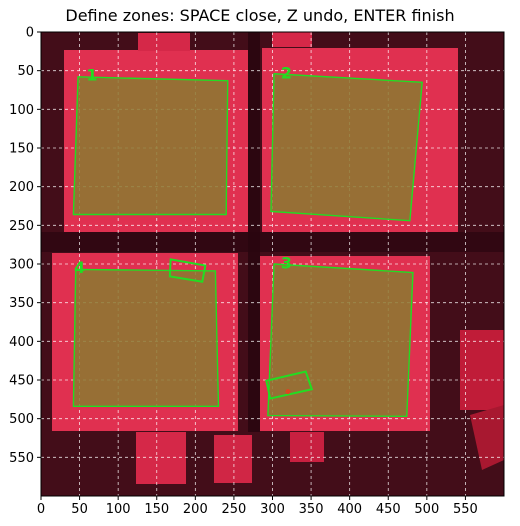 The width and height of the screenshot is (520, 526). What do you see at coordinates (195, 509) in the screenshot?
I see `x-tick-label: 200` at bounding box center [195, 509].